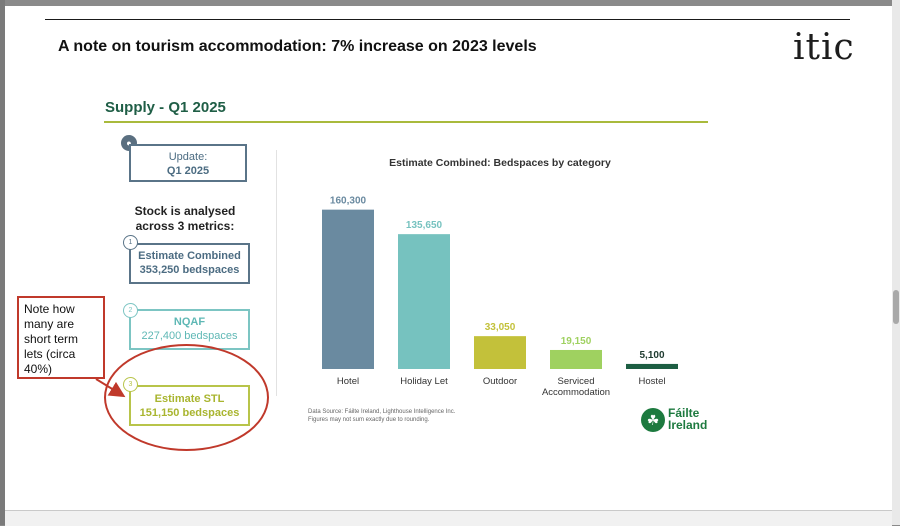 This screenshot has height=526, width=900. Describe the element at coordinates (447, 19) in the screenshot. I see `slide-top-rule` at that location.